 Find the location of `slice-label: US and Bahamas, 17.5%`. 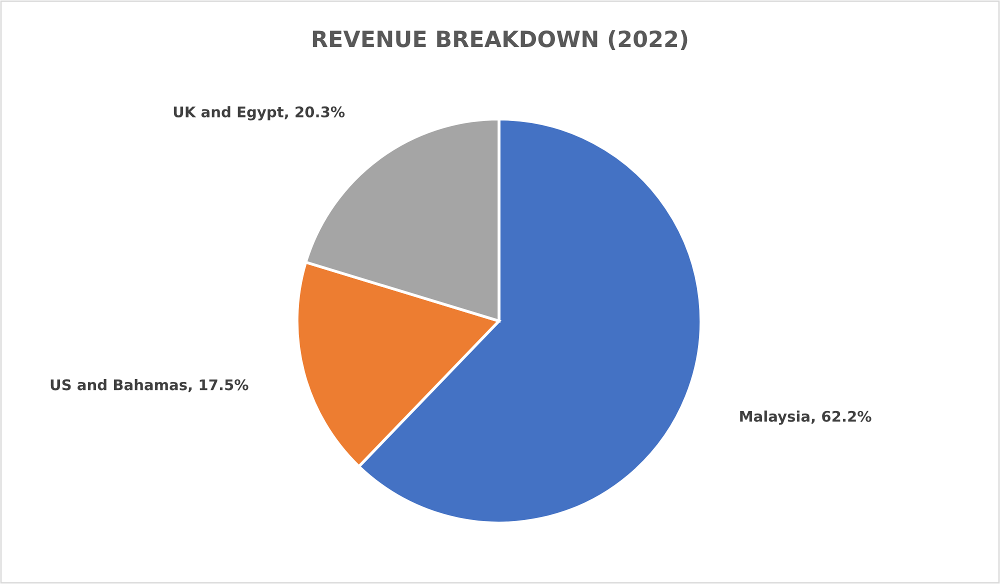

slice-label: US and Bahamas, 17.5% is located at coordinates (149, 385).